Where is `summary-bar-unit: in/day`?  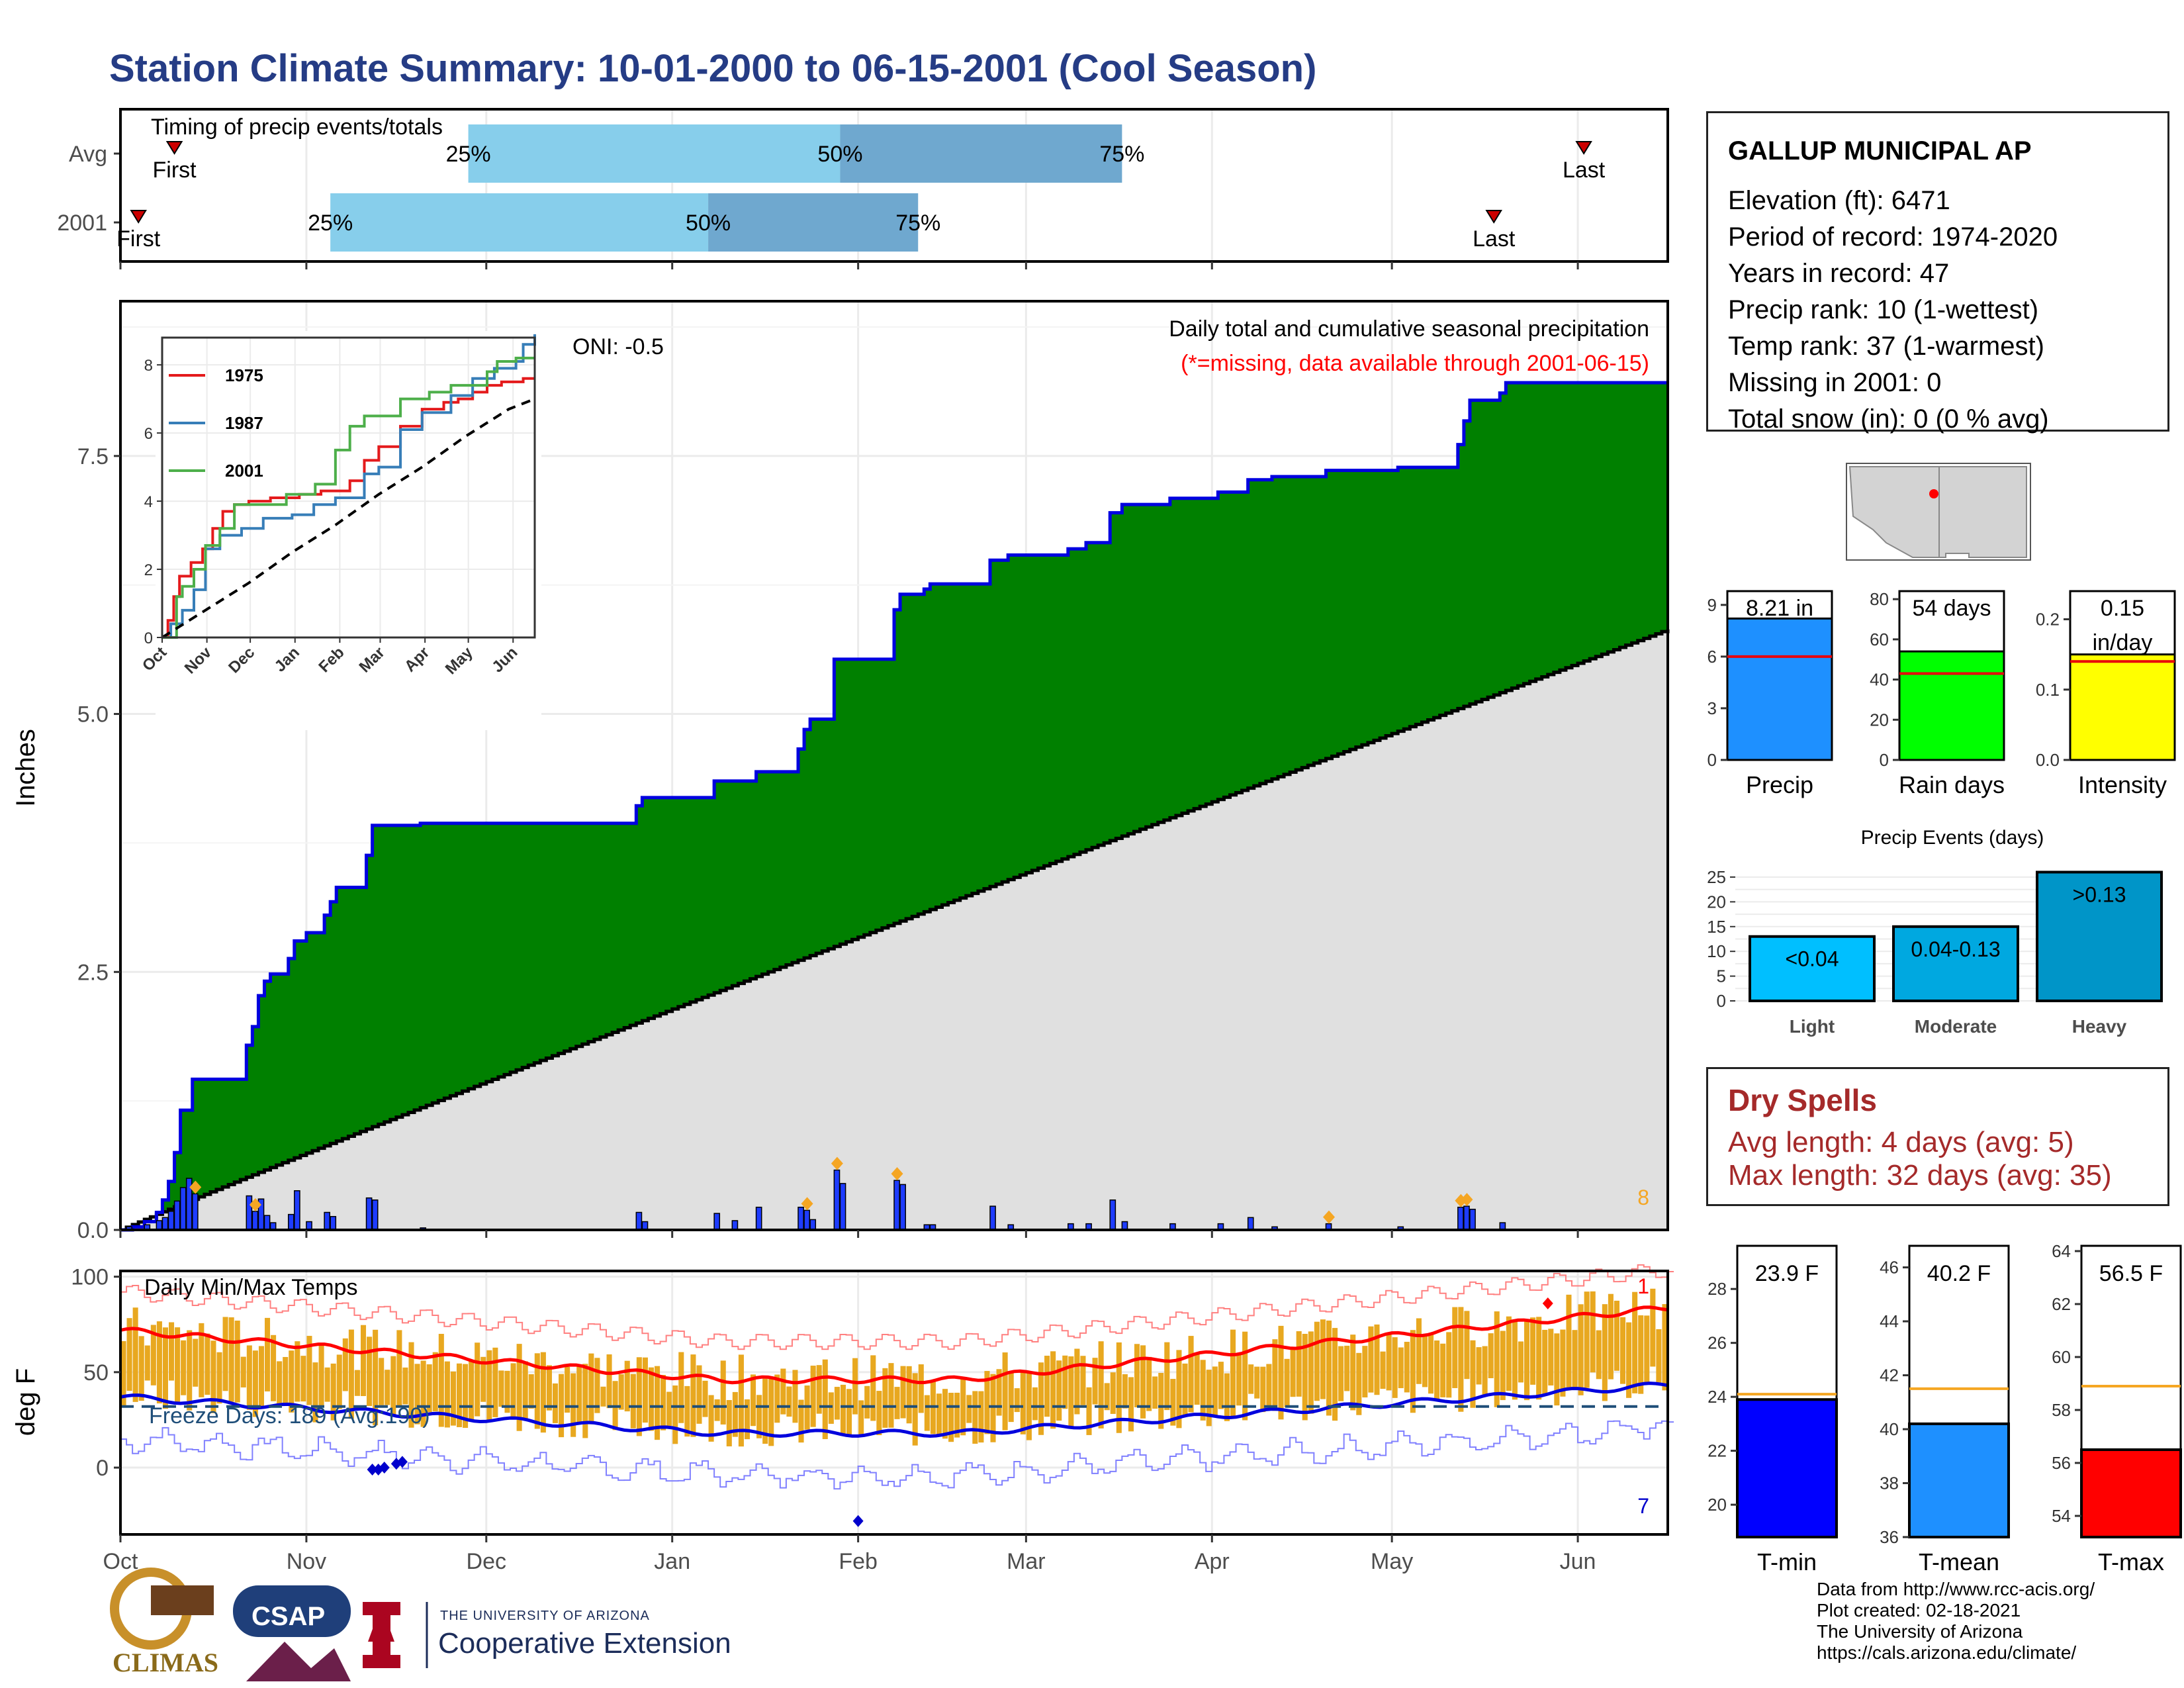 summary-bar-unit: in/day is located at coordinates (2123, 642).